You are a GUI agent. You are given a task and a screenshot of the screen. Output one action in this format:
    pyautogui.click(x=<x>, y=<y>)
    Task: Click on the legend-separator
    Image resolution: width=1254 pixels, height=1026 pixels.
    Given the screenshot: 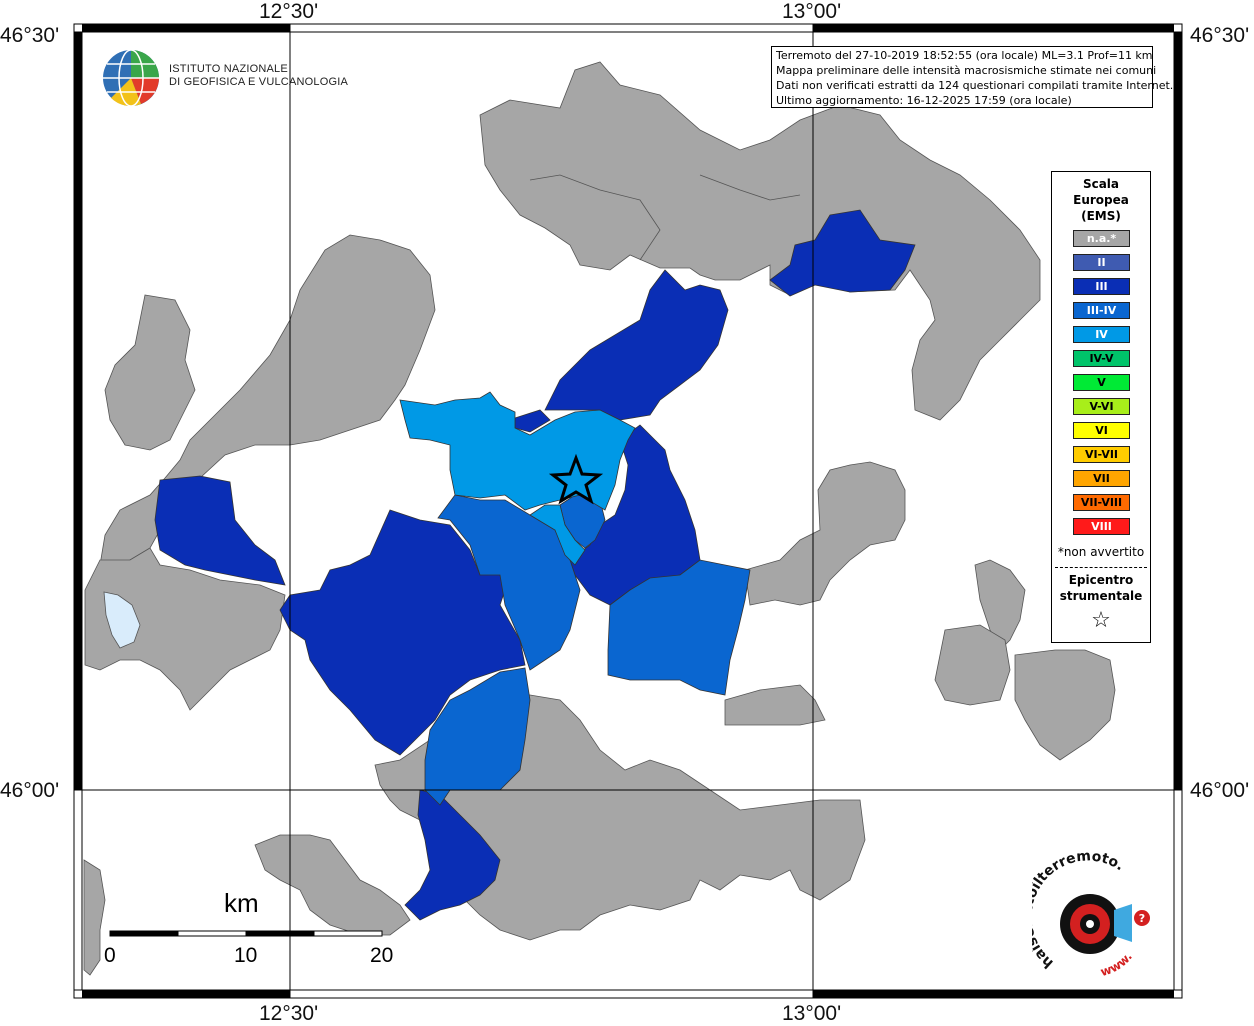 What is the action you would take?
    pyautogui.click(x=1101, y=567)
    